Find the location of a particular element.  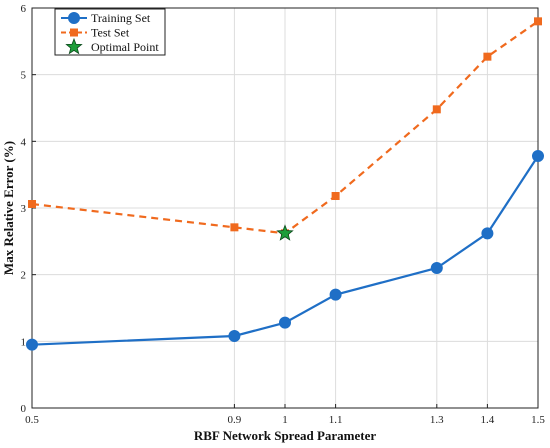

x-axis-label: RBF Network Spread Parameter is located at coordinates (285, 435).